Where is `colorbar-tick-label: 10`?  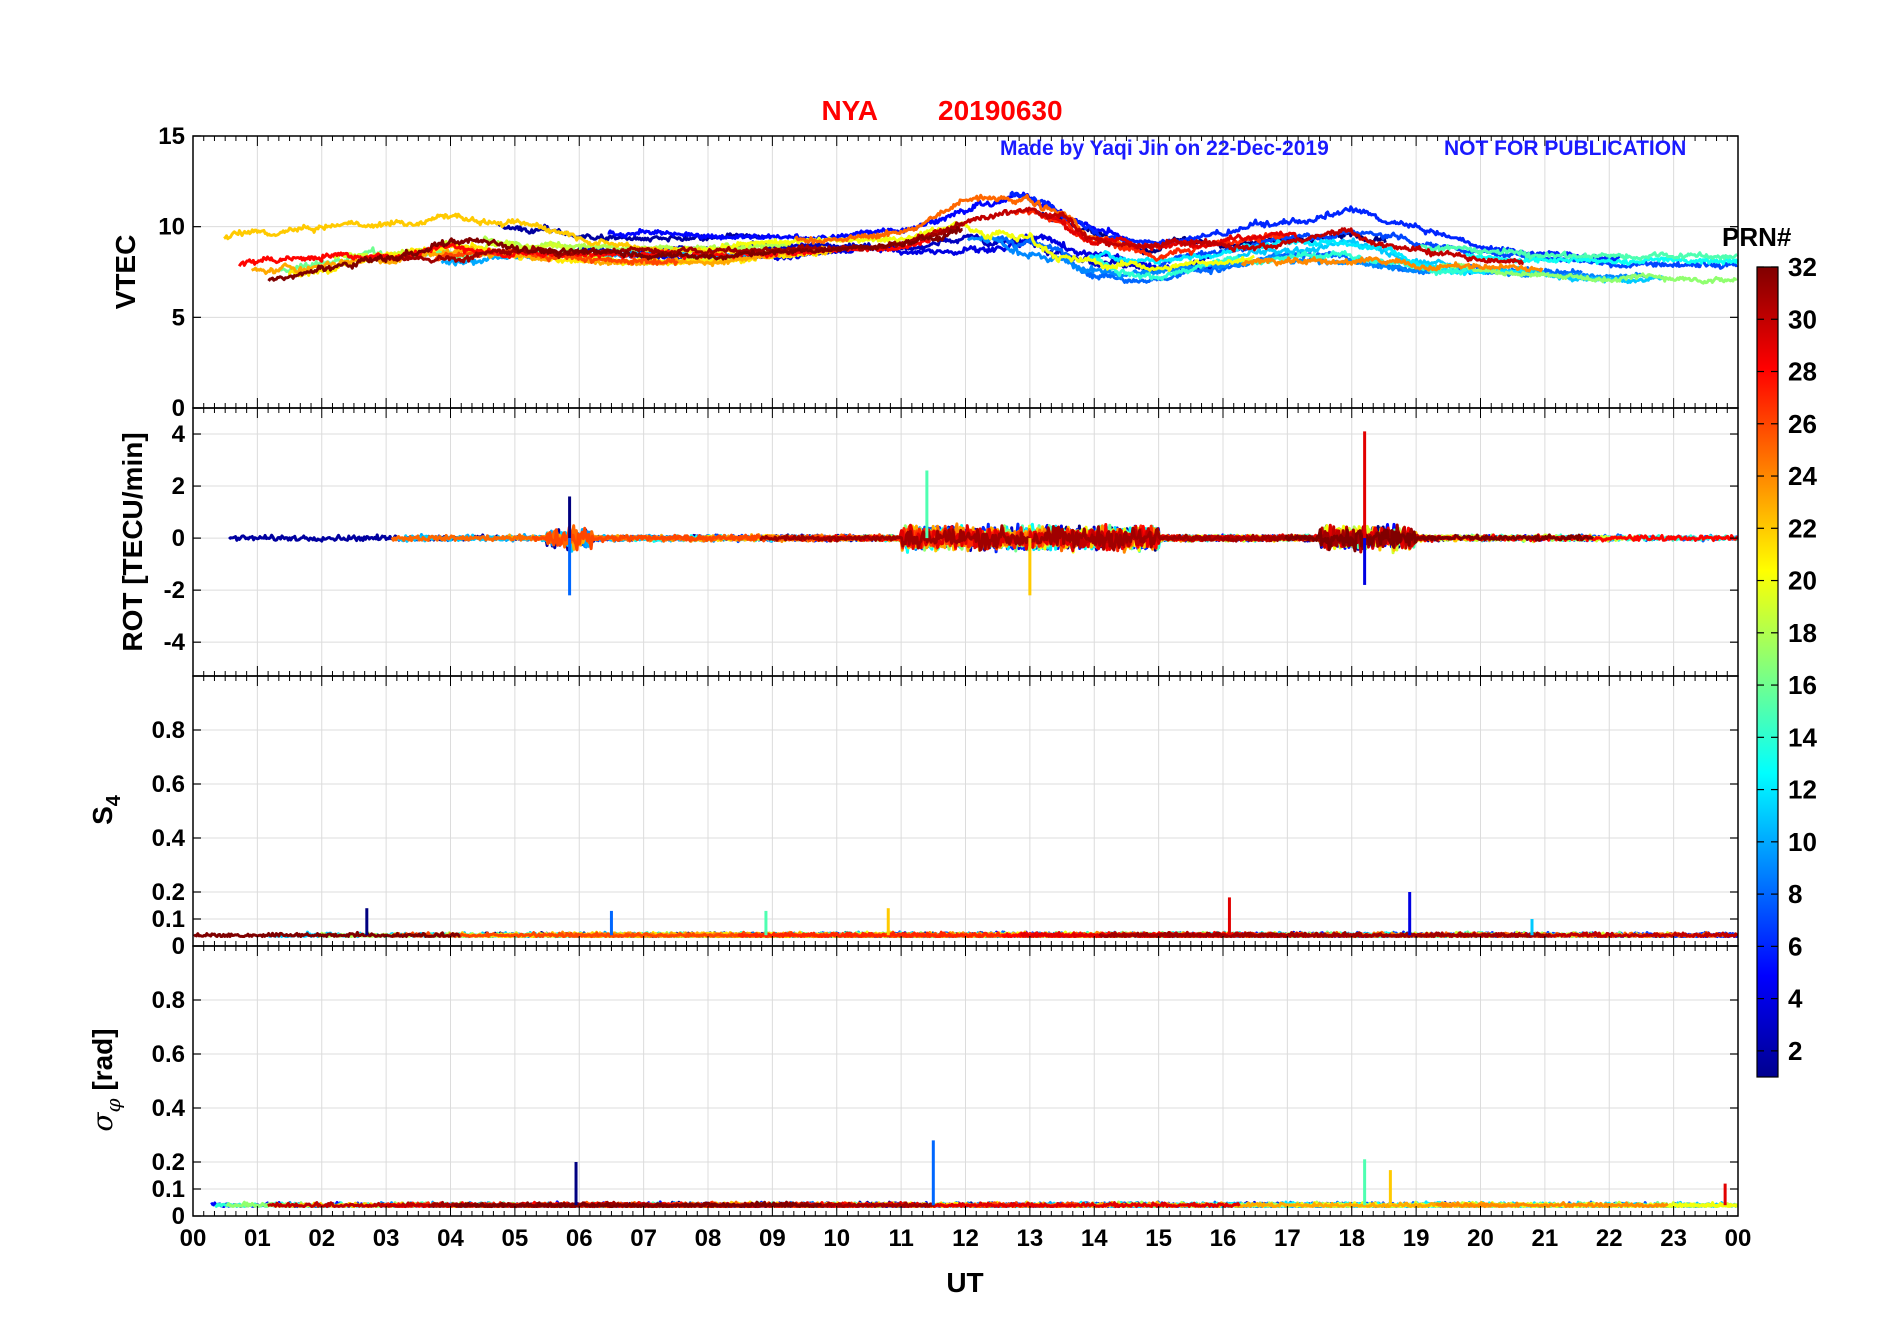
colorbar-tick-label: 10 is located at coordinates (1802, 842).